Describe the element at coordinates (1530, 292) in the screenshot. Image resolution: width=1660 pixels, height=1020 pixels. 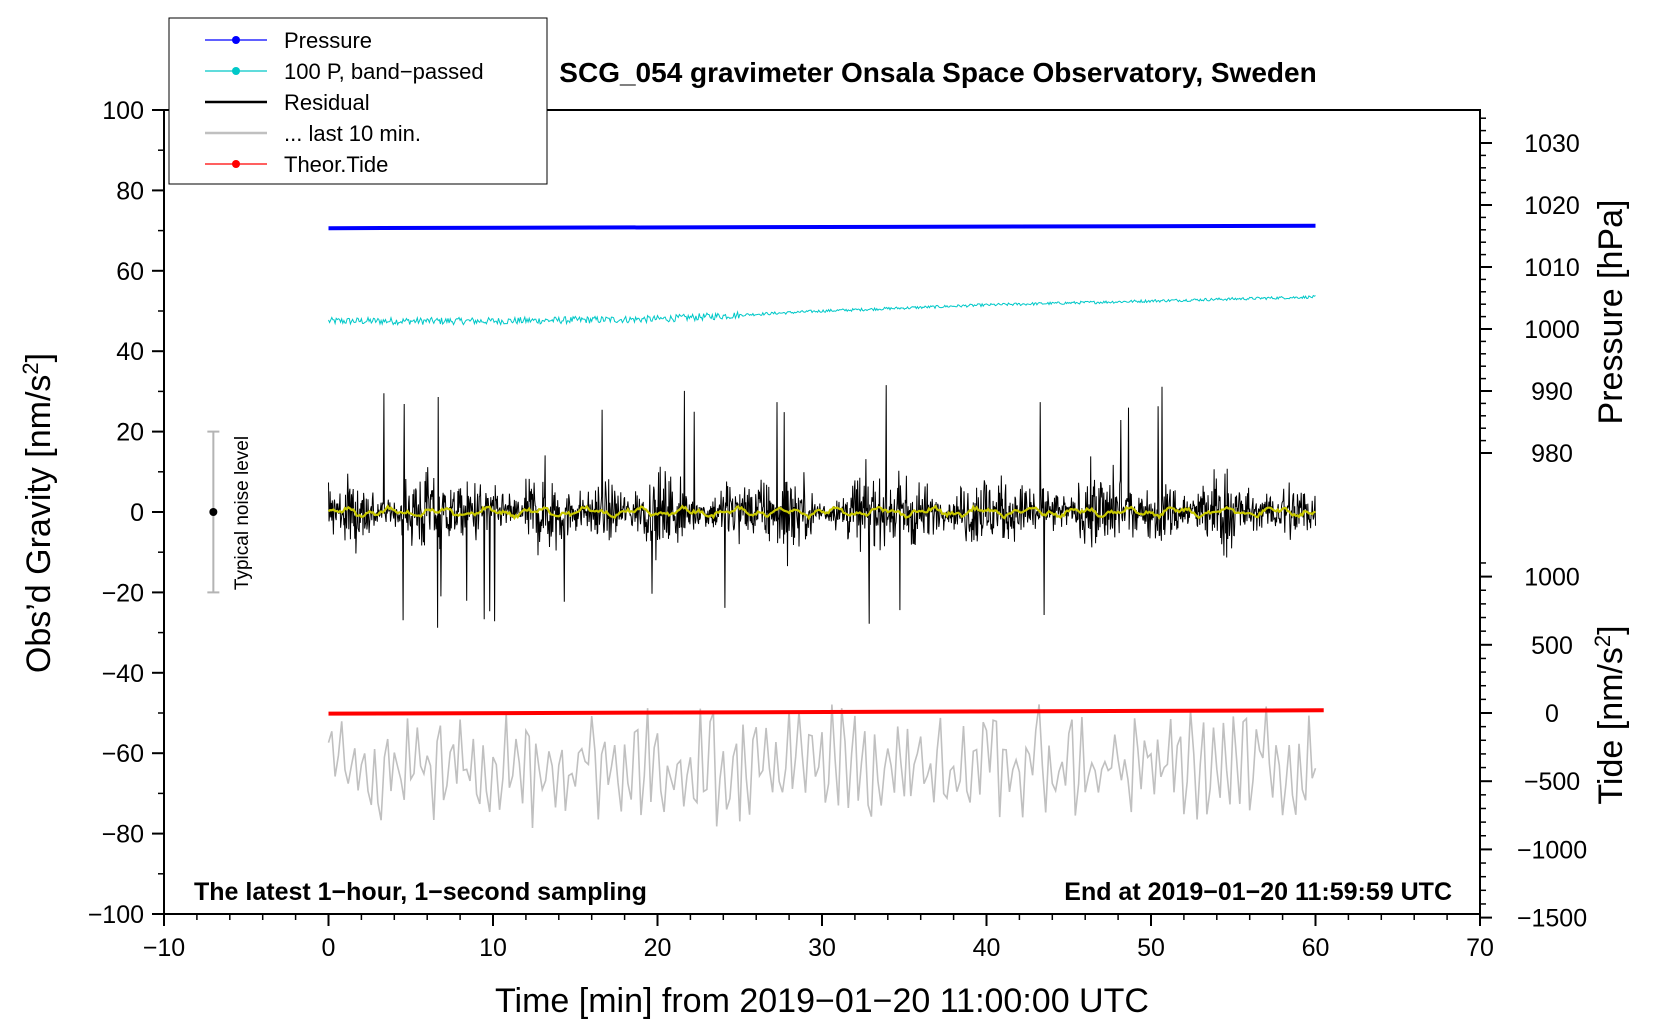
I see `pressure-axis: 980 990 1000 1010 1020 1030` at that location.